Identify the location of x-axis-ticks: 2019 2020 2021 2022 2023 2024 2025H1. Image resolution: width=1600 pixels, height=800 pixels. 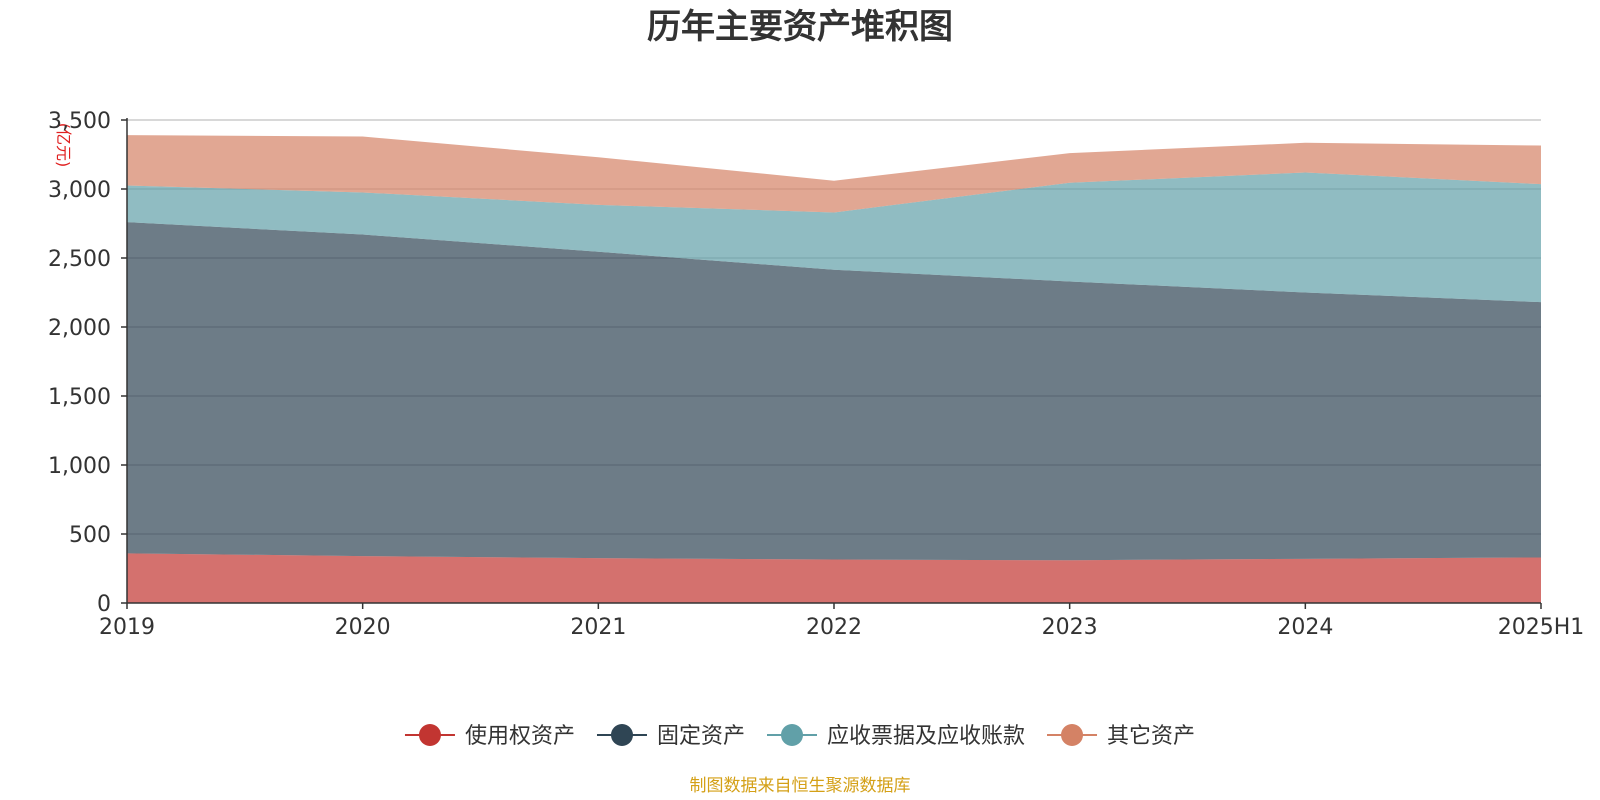
(841, 621).